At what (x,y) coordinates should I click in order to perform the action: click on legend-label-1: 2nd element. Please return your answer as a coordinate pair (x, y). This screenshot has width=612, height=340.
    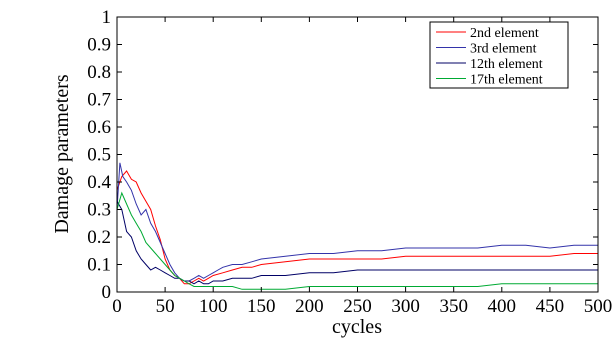
    Looking at the image, I should click on (504, 33).